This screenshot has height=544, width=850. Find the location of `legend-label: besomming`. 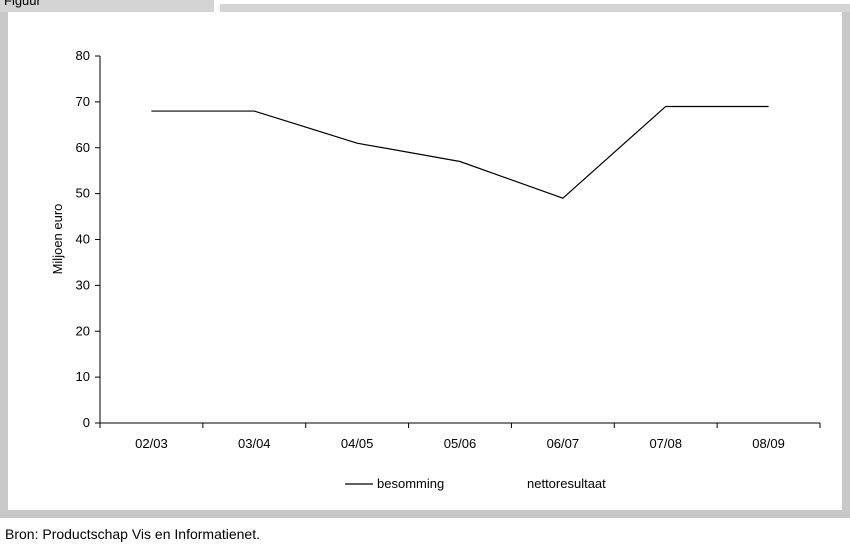

legend-label: besomming is located at coordinates (410, 483).